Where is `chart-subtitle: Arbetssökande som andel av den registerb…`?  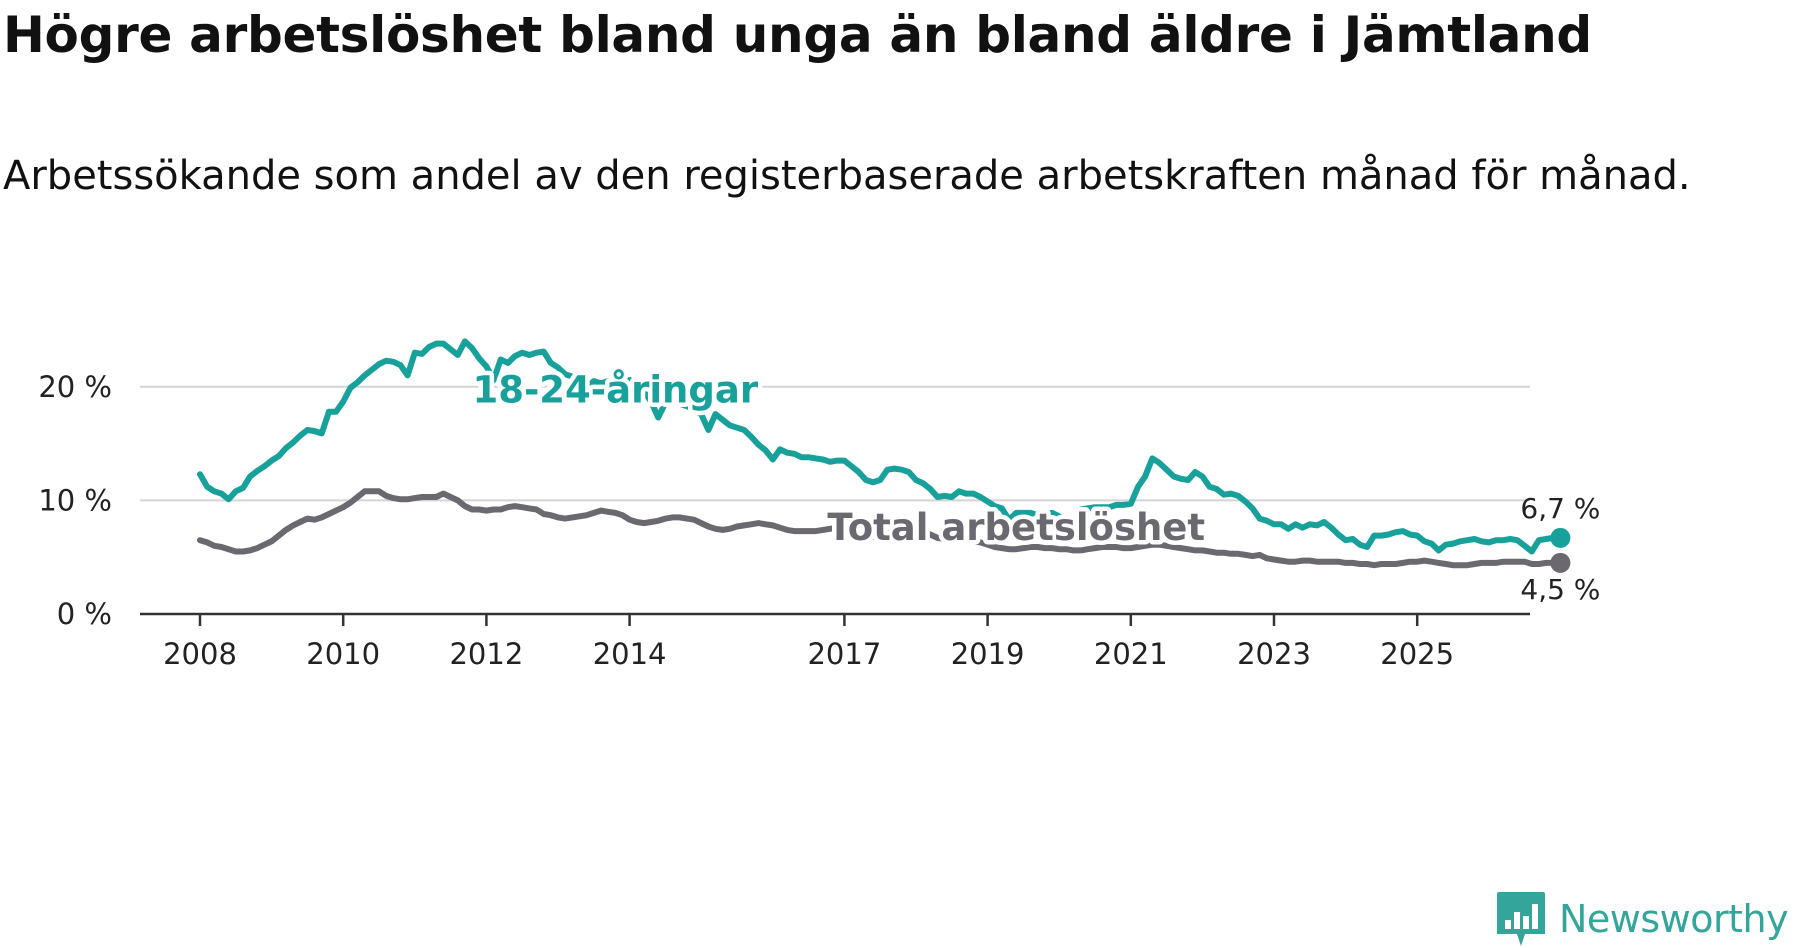
chart-subtitle: Arbetssökande som andel av den registerb… is located at coordinates (847, 176).